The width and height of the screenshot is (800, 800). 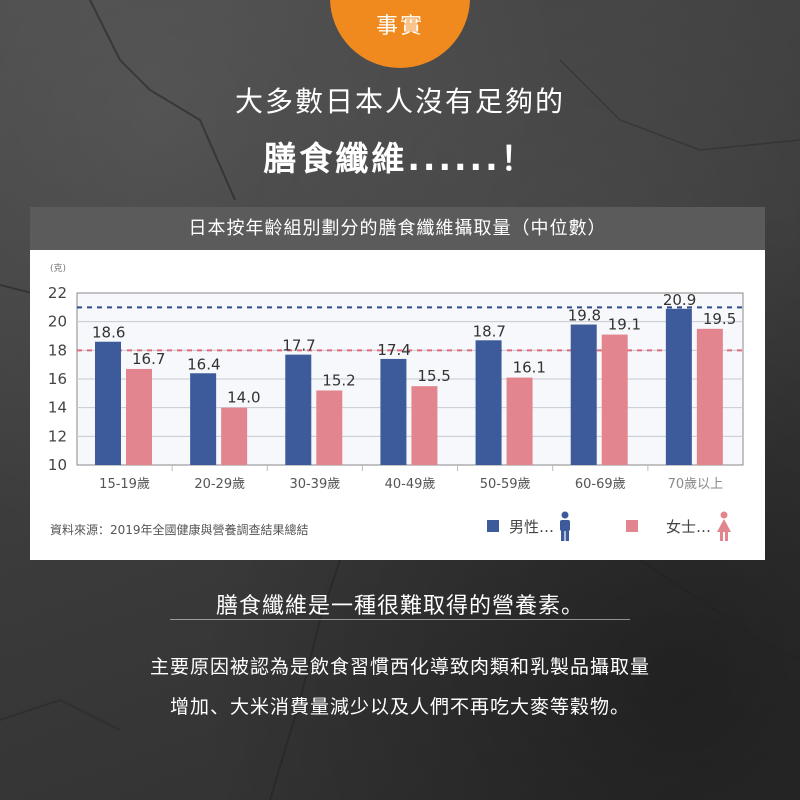 What do you see at coordinates (124, 484) in the screenshot?
I see `x-tick-label: 15-19歲` at bounding box center [124, 484].